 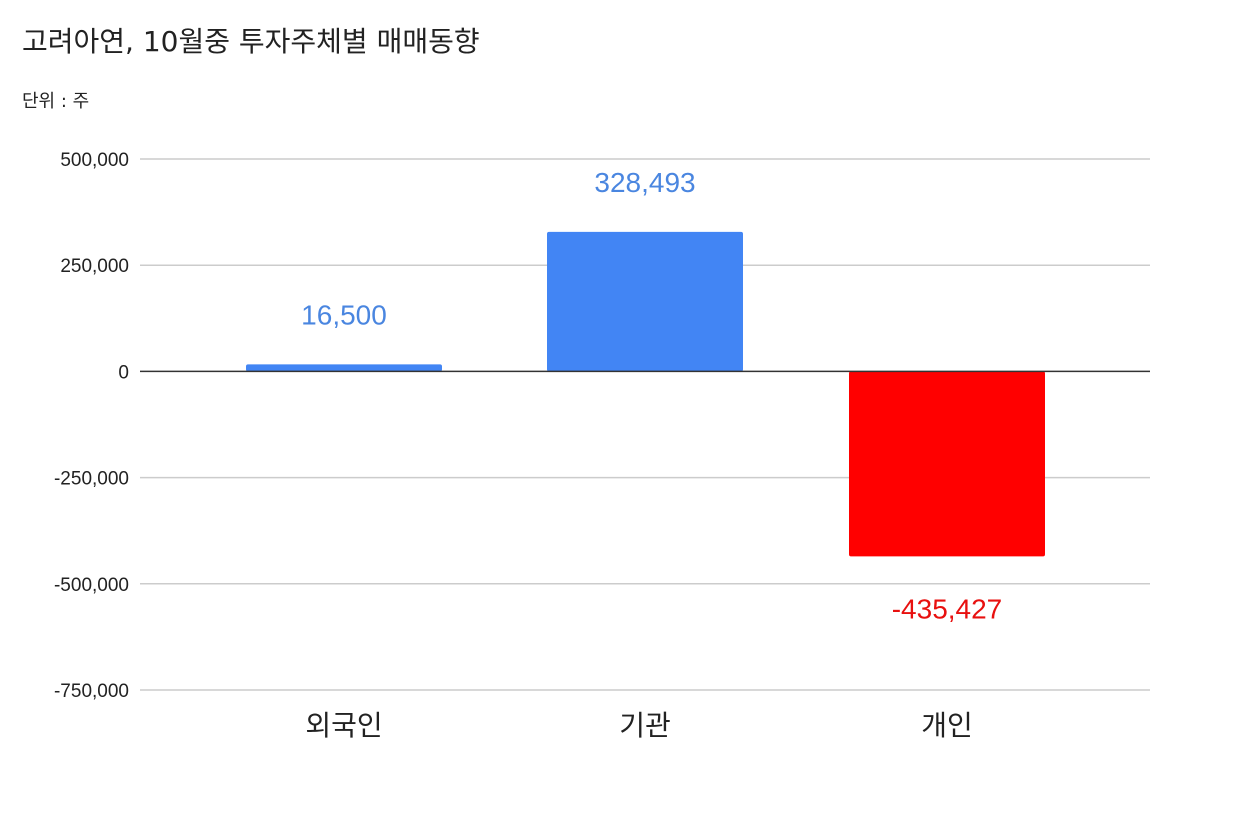 I want to click on y-tick-label: 0, so click(x=123, y=372).